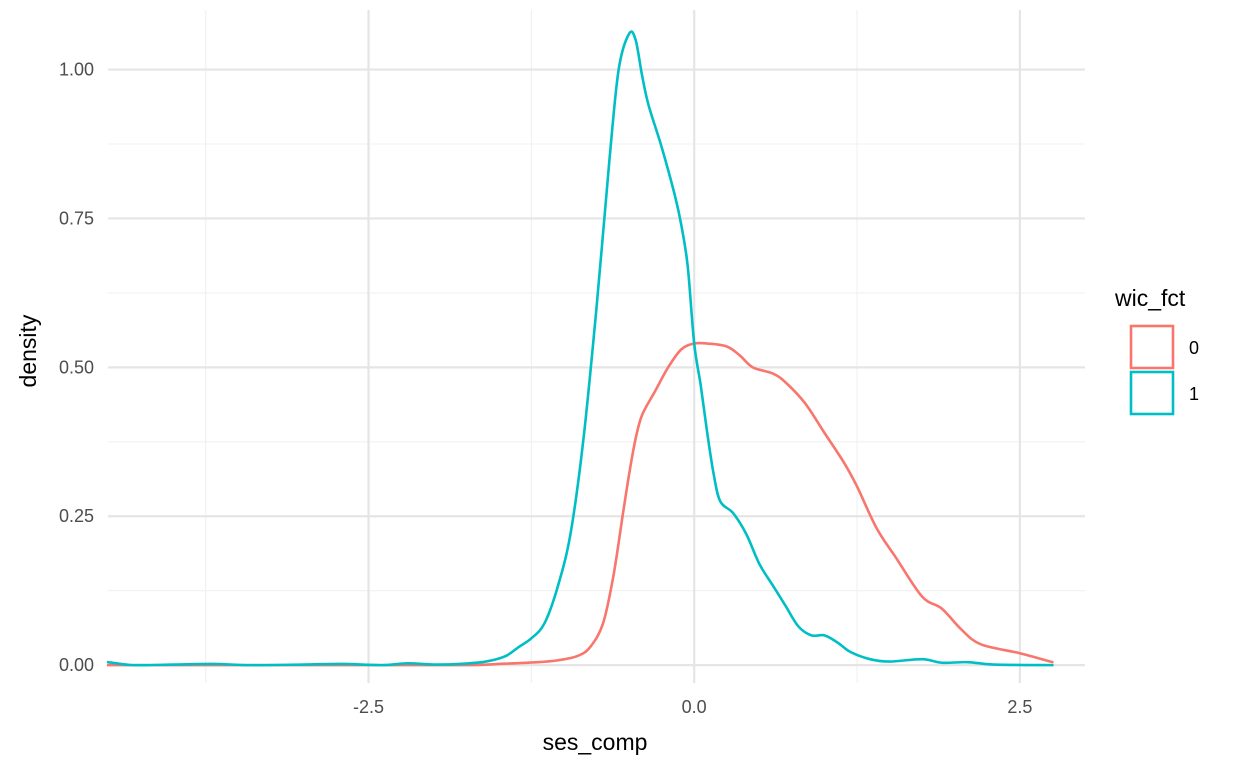 This screenshot has width=1248, height=768. What do you see at coordinates (1019, 707) in the screenshot?
I see `x-tick-label-2: 2.5` at bounding box center [1019, 707].